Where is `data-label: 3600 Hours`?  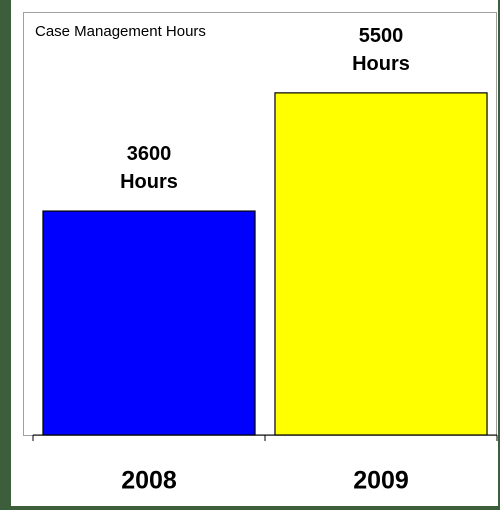
data-label: 3600 Hours is located at coordinates (149, 168).